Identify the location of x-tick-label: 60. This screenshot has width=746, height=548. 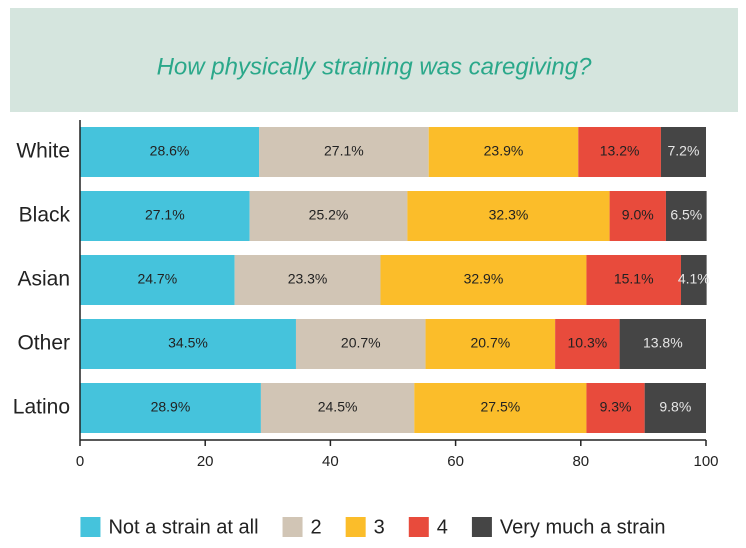
(455, 461).